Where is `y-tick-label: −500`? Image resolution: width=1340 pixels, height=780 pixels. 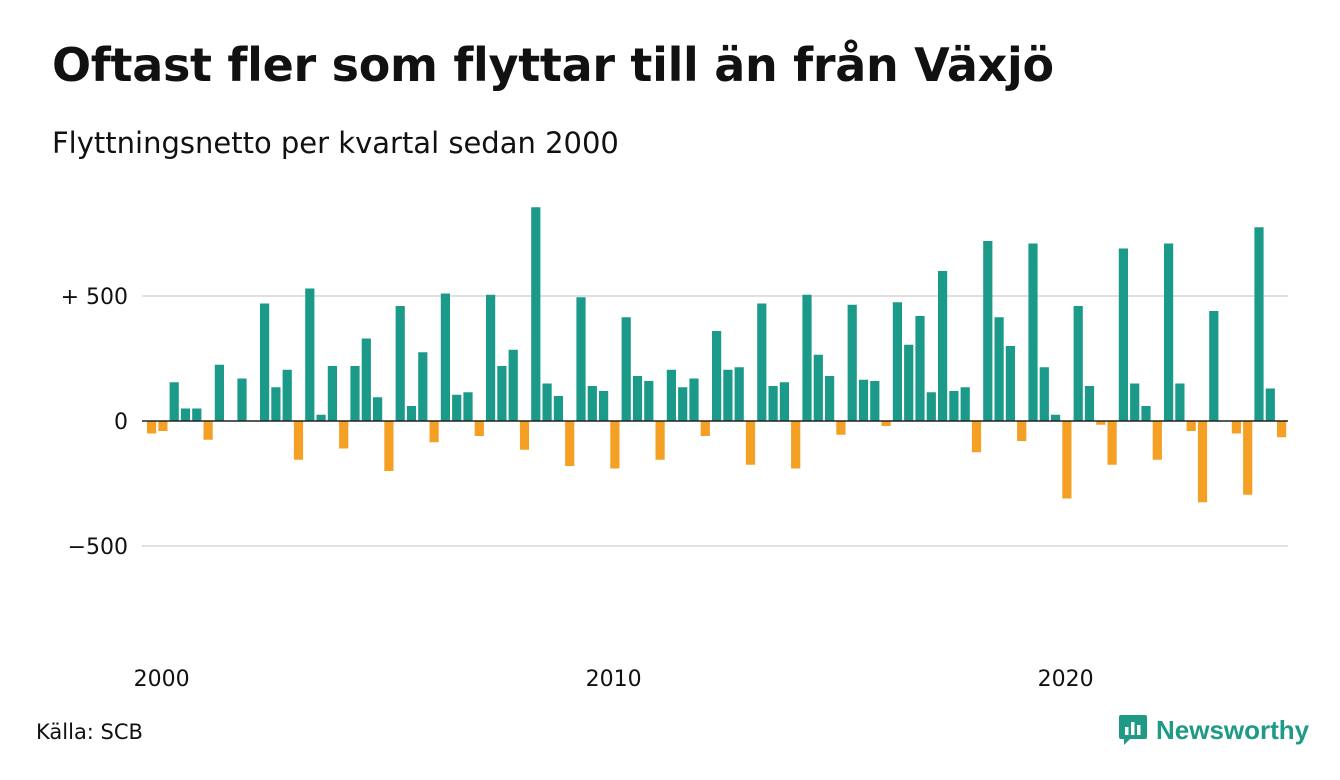 y-tick-label: −500 is located at coordinates (98, 547).